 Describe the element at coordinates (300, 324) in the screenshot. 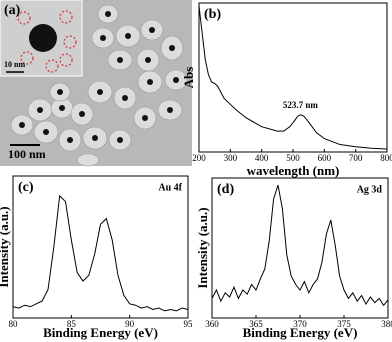

I see `x-tick-label: 370` at that location.